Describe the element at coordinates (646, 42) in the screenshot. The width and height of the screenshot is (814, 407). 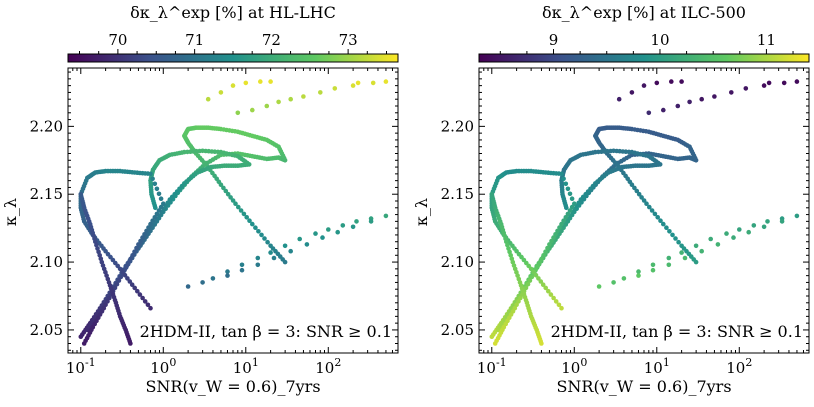
I see `right-colorbar-ticks: 9 10 11` at that location.